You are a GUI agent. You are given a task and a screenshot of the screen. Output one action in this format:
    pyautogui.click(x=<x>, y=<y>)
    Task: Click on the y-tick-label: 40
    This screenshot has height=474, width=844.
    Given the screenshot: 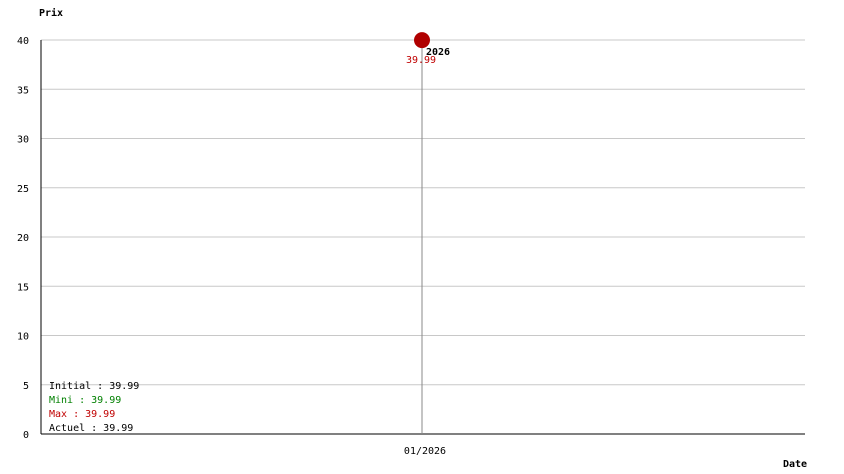 What is the action you would take?
    pyautogui.click(x=23, y=41)
    